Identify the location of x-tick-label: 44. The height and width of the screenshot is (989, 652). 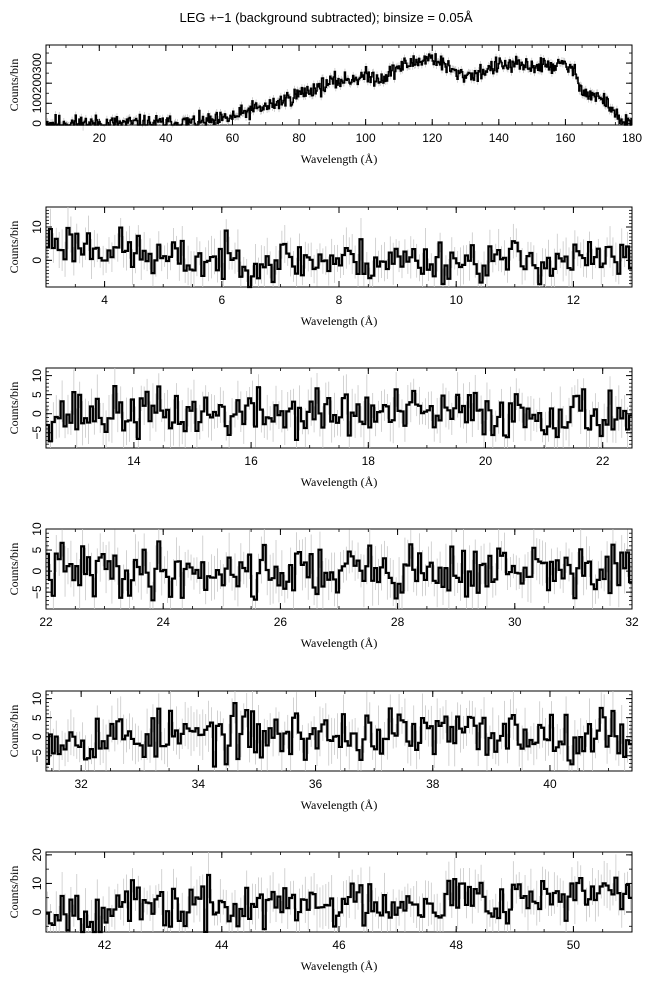
(222, 945).